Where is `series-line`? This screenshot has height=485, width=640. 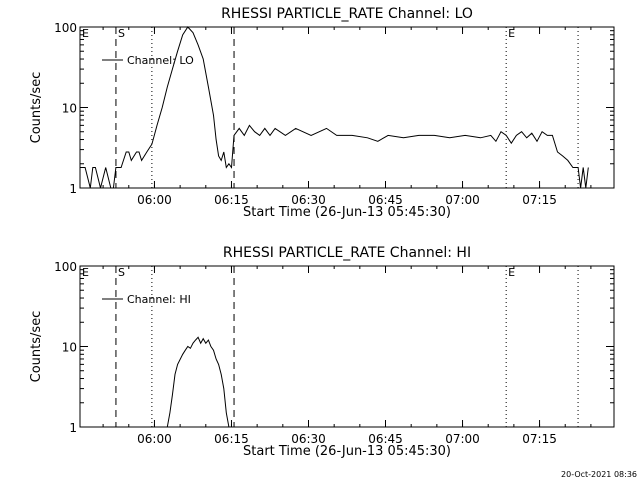 series-line is located at coordinates (198, 382).